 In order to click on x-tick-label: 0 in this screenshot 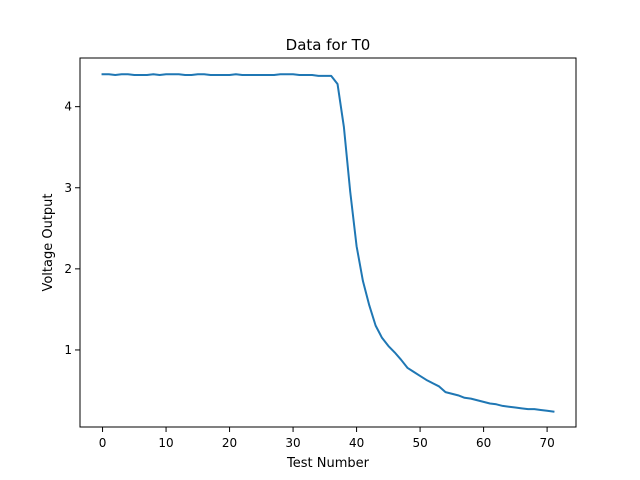, I will do `click(103, 443)`.